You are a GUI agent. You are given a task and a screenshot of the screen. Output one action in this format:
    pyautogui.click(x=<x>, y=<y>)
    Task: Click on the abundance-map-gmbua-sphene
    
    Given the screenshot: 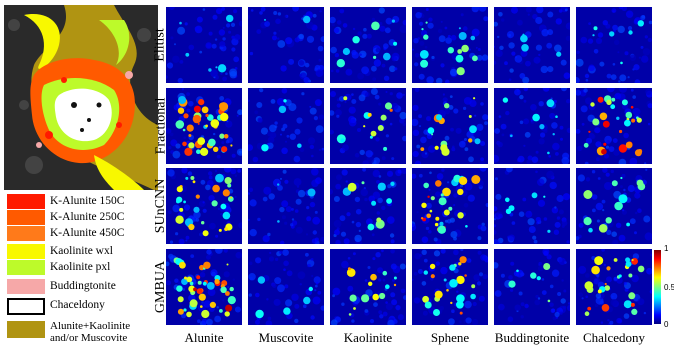 What is the action you would take?
    pyautogui.click(x=450, y=287)
    